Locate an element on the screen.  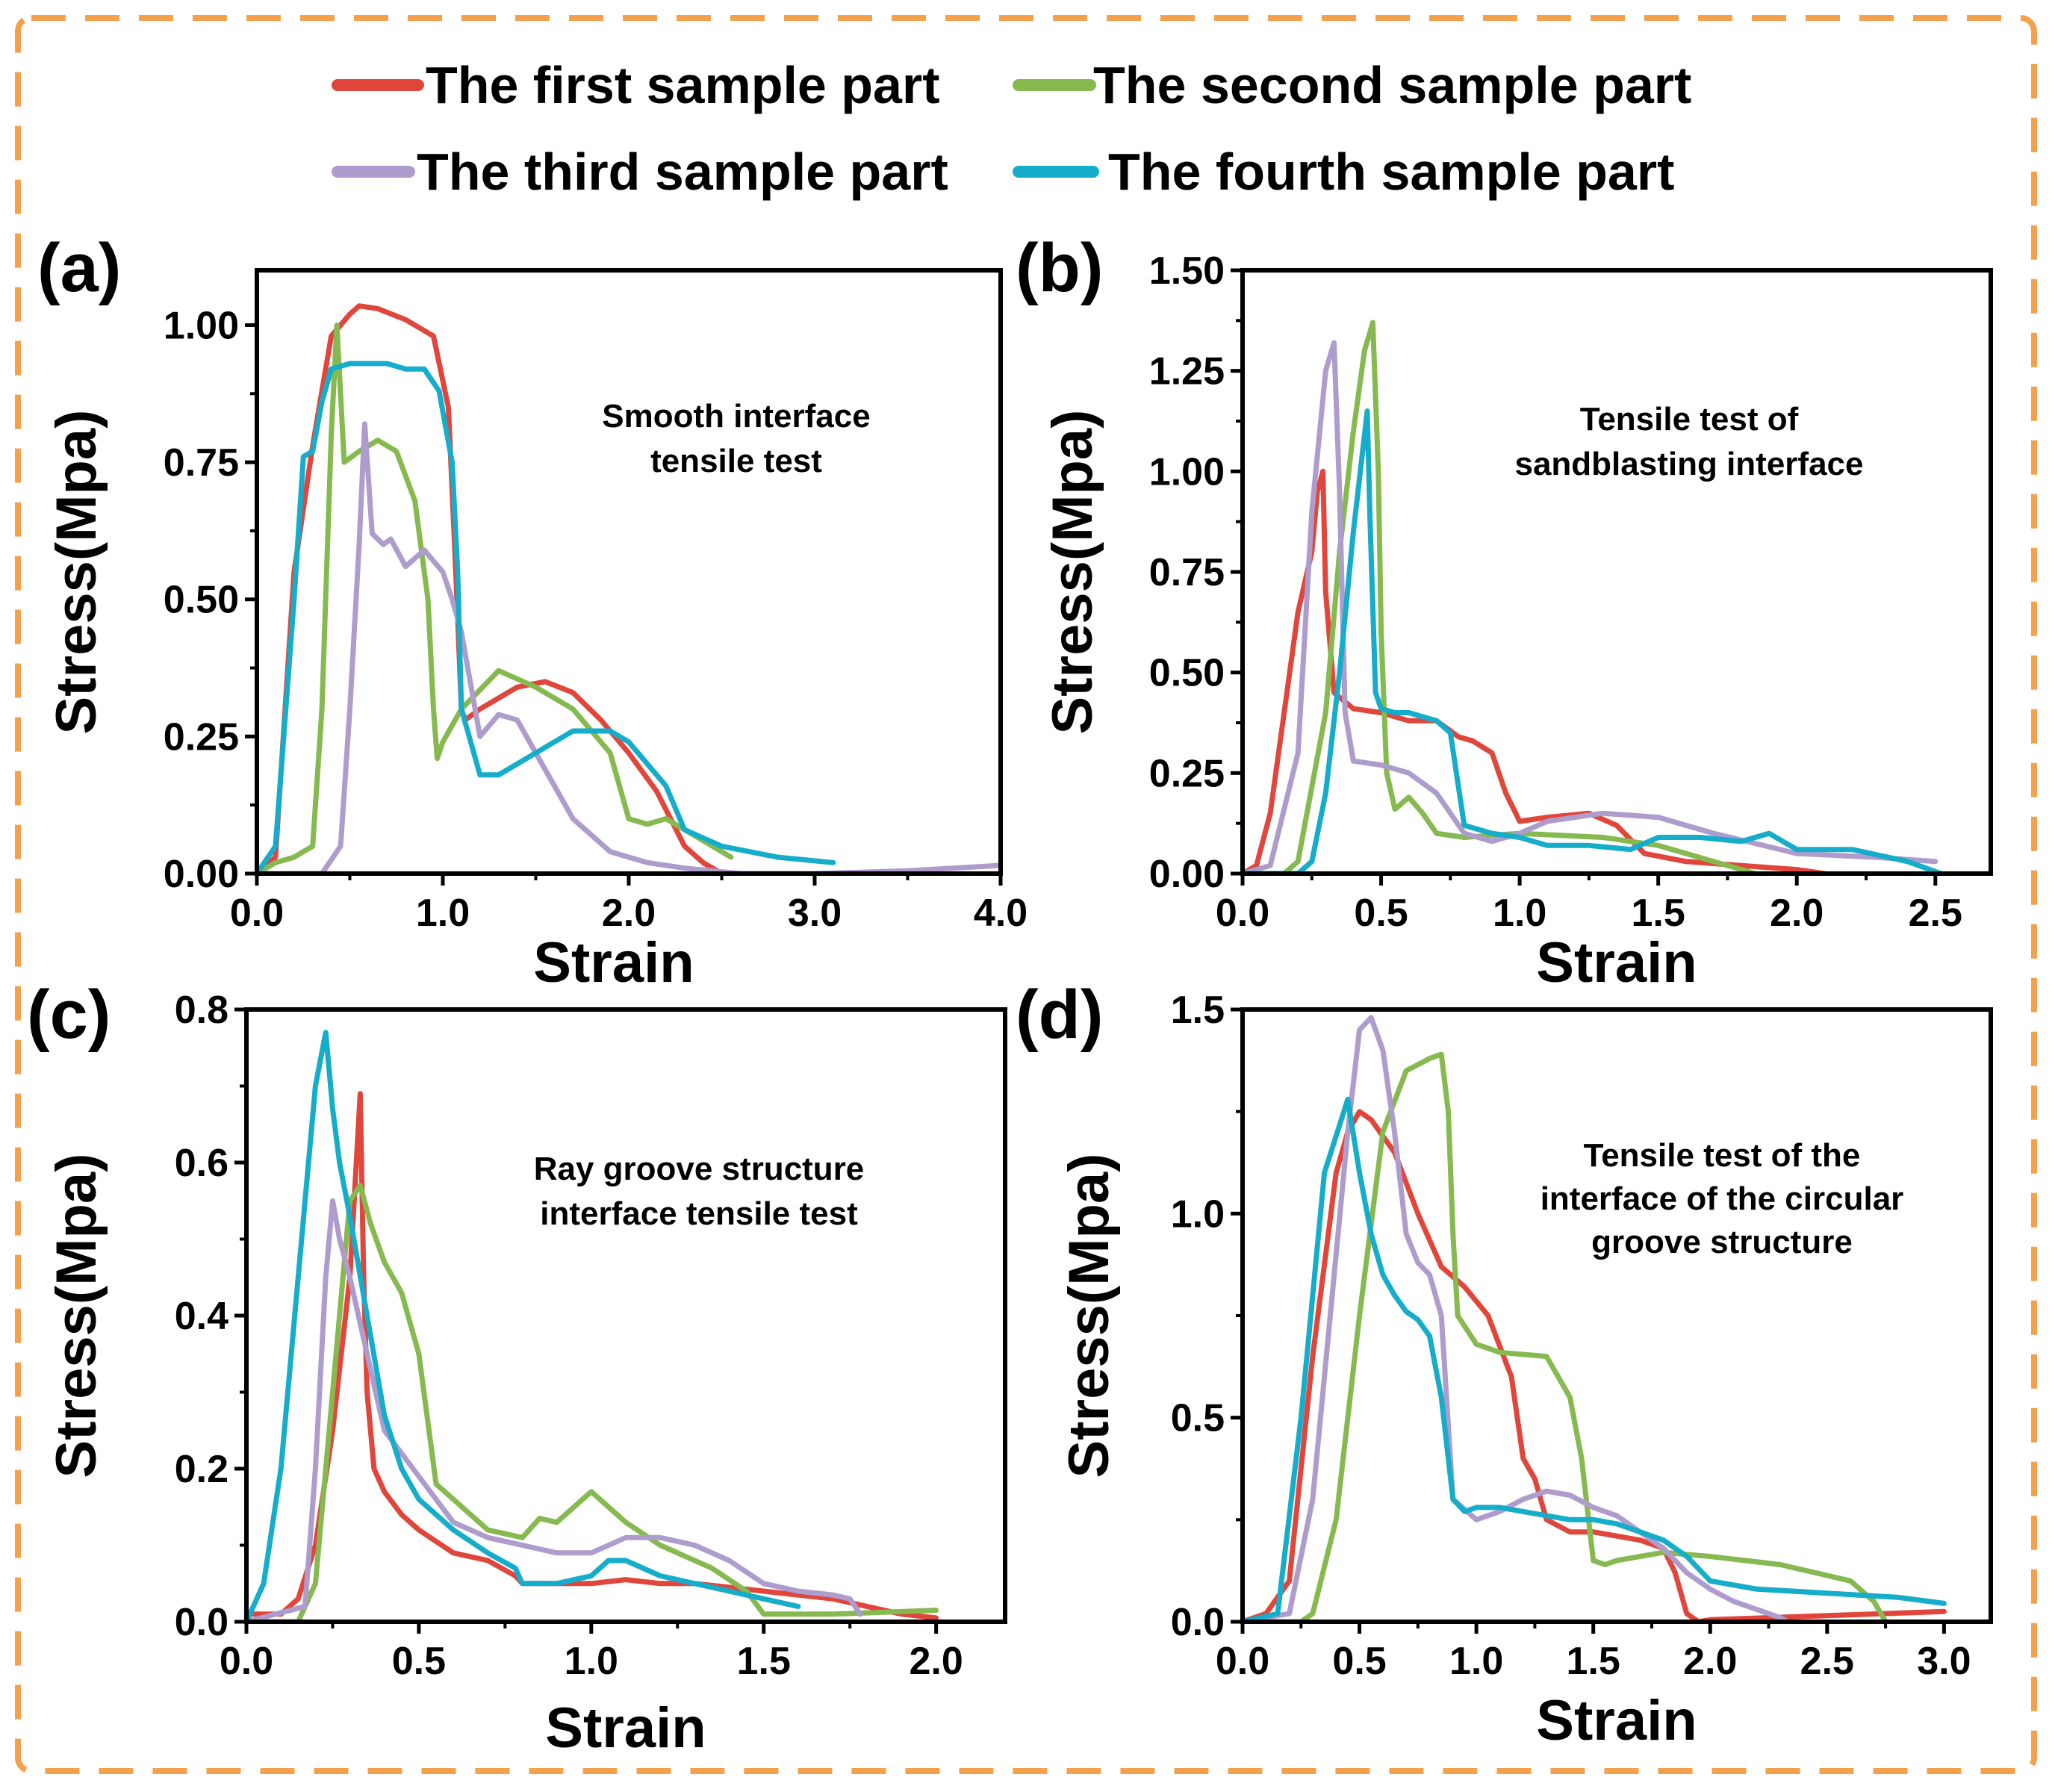
panel-c-series is located at coordinates (592, 1326).